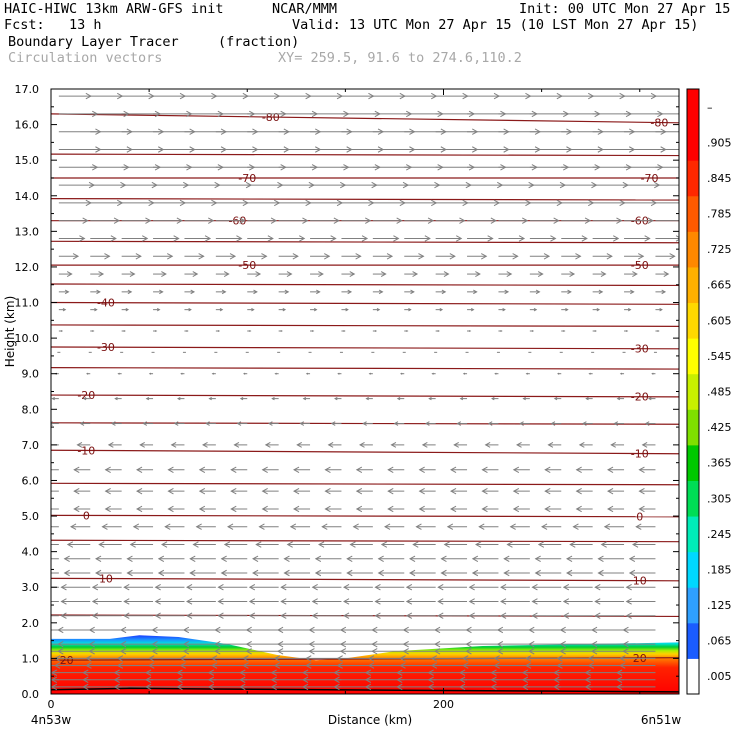  What do you see at coordinates (106, 303) in the screenshot?
I see `isotherm-label: -40` at bounding box center [106, 303].